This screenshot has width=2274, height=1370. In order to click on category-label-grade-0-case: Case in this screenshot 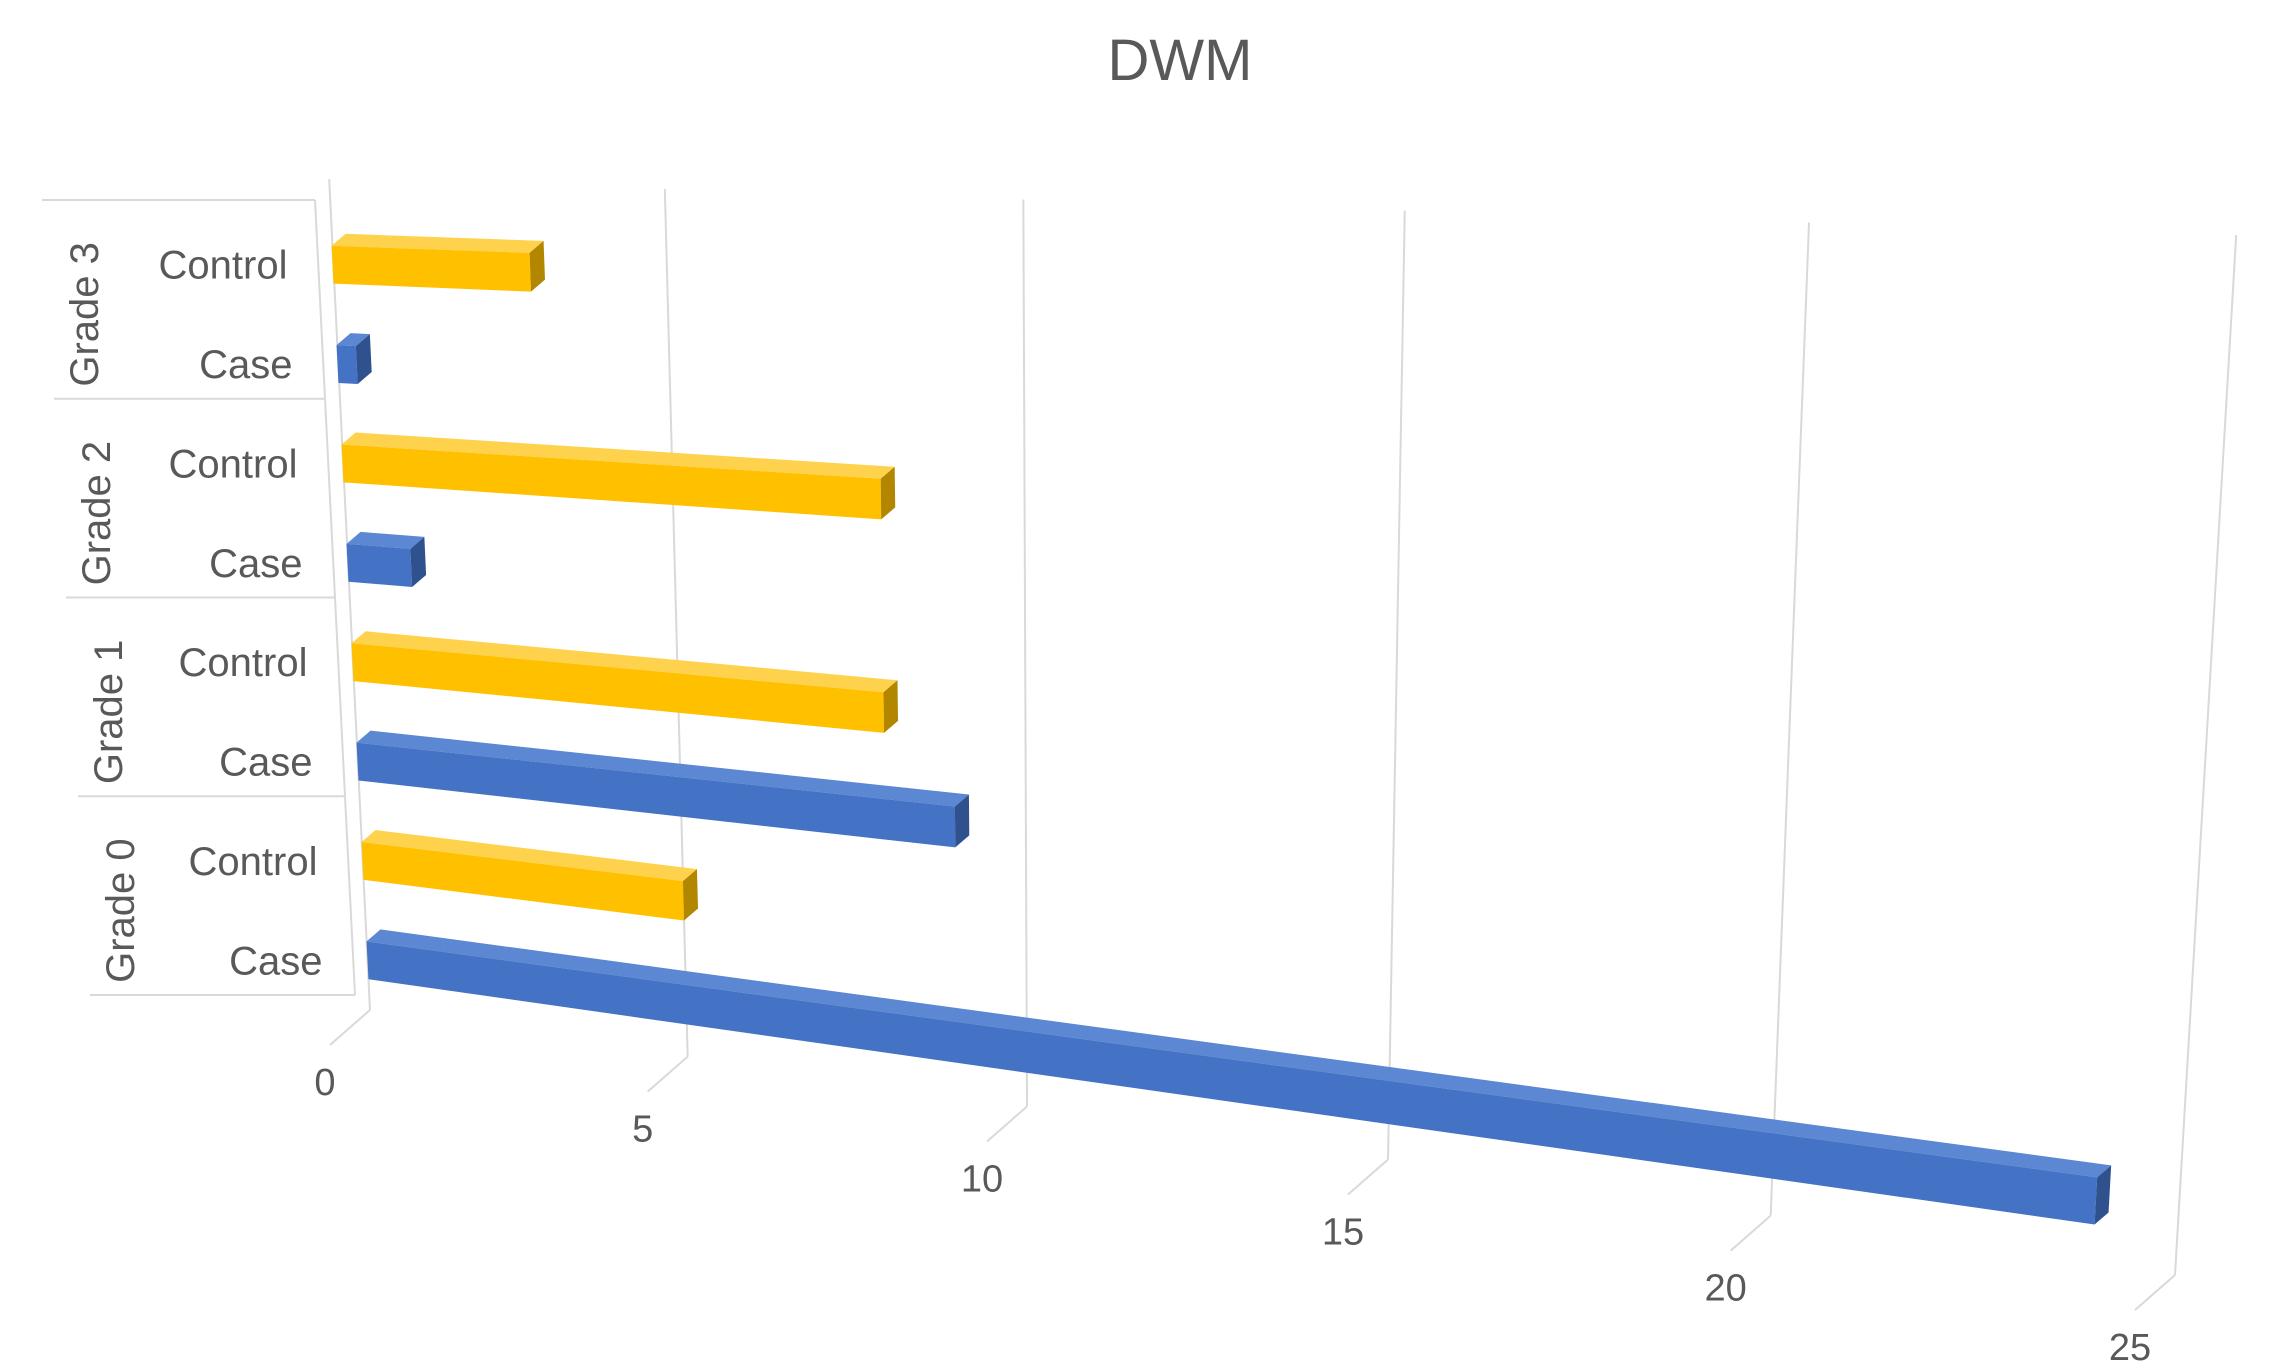, I will do `click(275, 961)`.